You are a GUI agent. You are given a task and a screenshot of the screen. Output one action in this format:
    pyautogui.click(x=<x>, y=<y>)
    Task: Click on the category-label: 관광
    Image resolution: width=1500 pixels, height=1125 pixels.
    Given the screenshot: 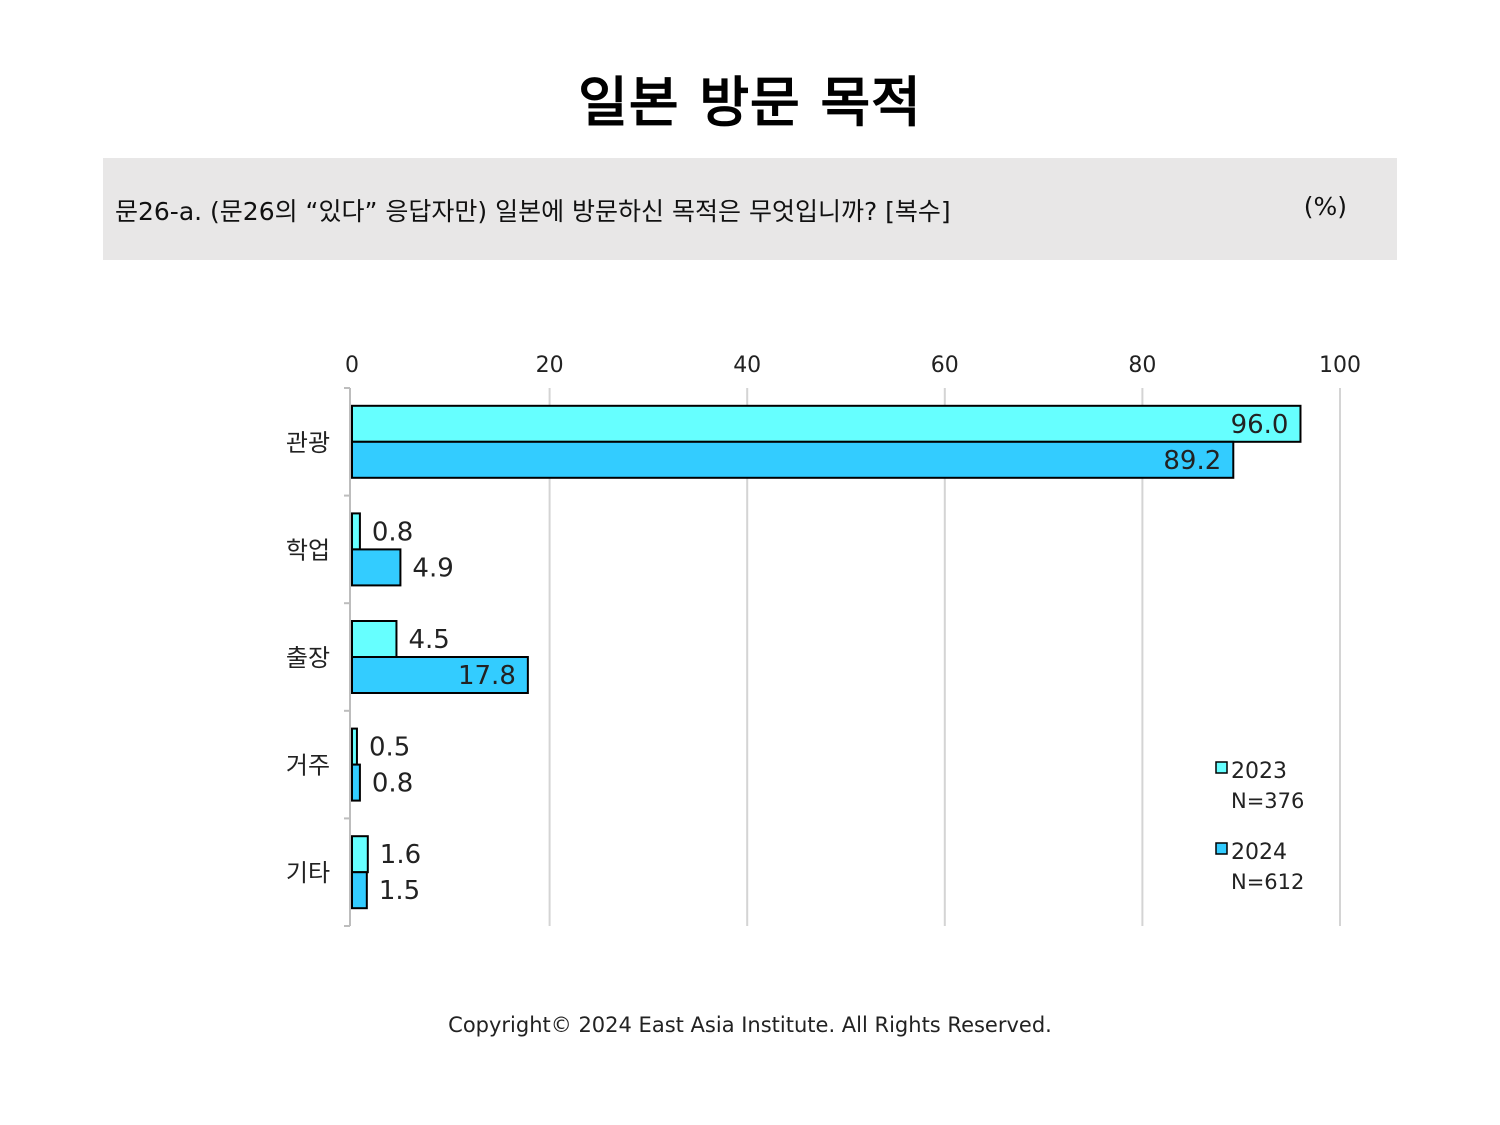 What is the action you would take?
    pyautogui.click(x=308, y=443)
    